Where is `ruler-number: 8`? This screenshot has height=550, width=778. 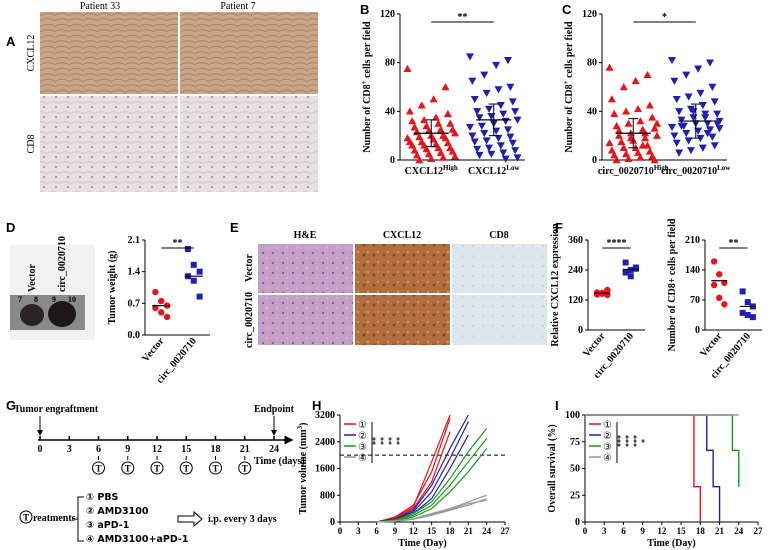 ruler-number: 8 is located at coordinates (36, 299).